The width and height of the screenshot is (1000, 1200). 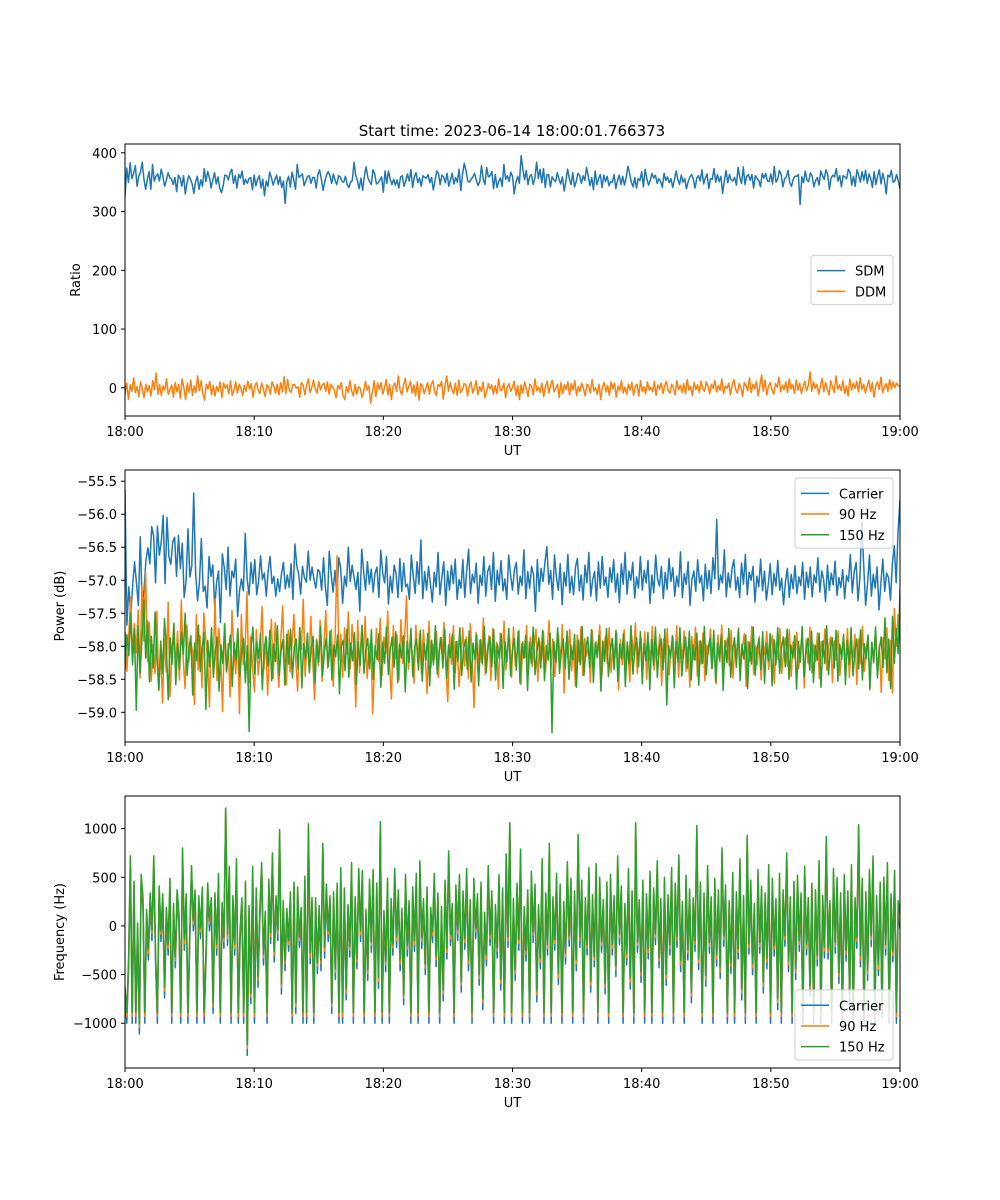 What do you see at coordinates (97, 581) in the screenshot?
I see `y-tick-label: −57.0` at bounding box center [97, 581].